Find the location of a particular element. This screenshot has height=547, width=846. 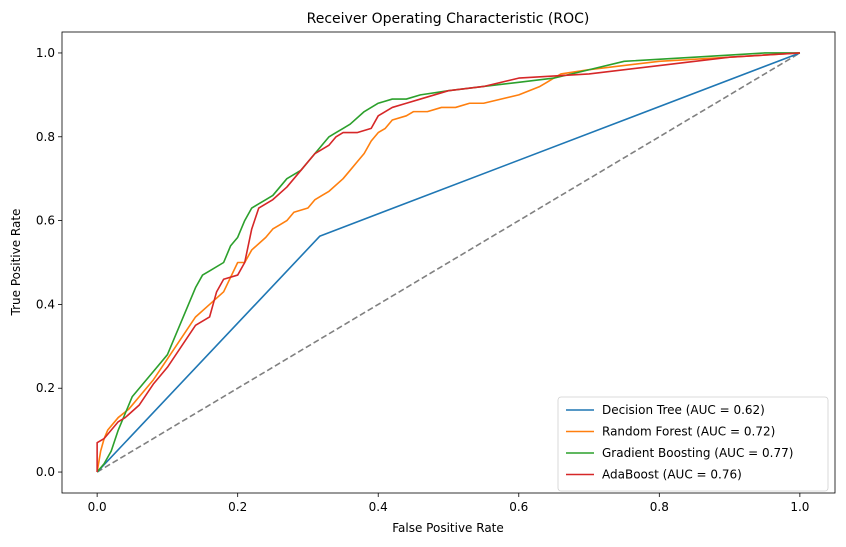

legend-entry-0: Decision Tree (AUC = 0.62) is located at coordinates (683, 410).